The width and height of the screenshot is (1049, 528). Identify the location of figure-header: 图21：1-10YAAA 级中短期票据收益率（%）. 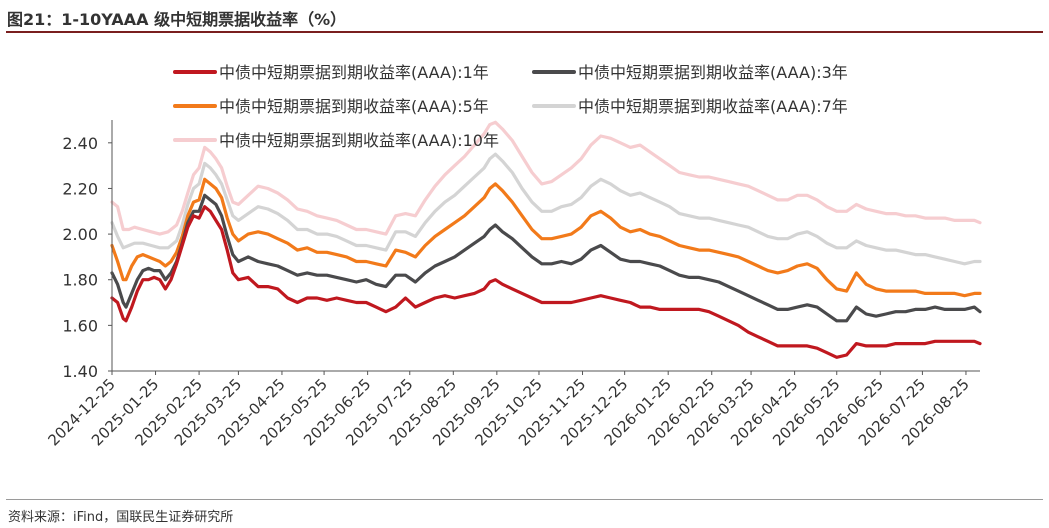
(524, 16).